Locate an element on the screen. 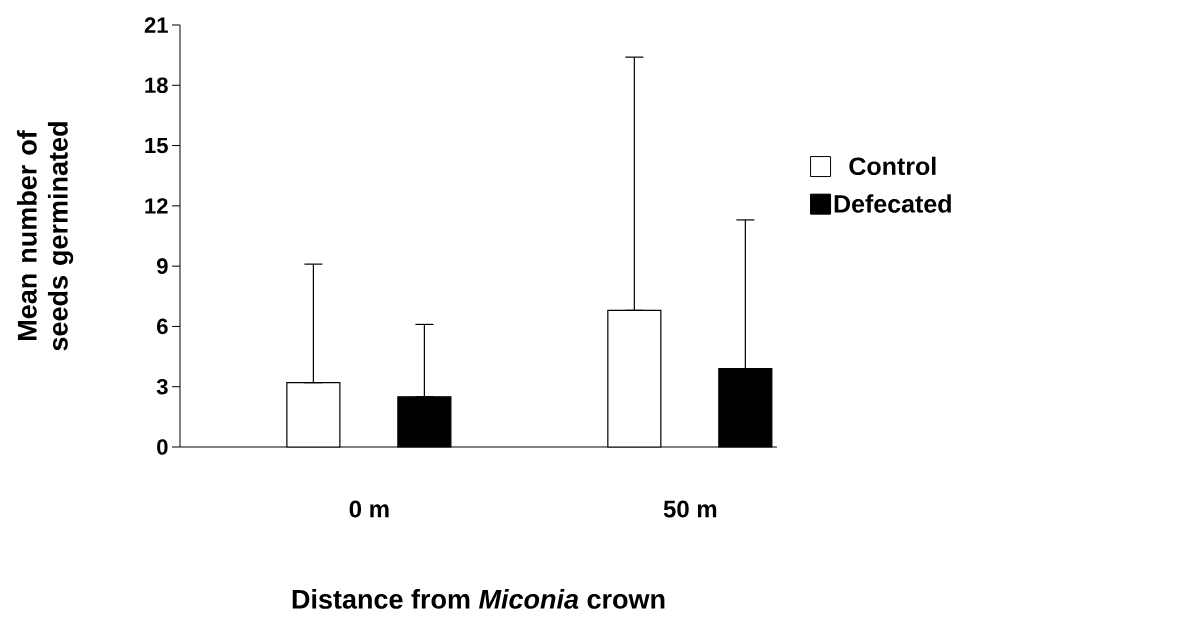 This screenshot has height=621, width=1187. y-tick-label: 0 is located at coordinates (162, 447).